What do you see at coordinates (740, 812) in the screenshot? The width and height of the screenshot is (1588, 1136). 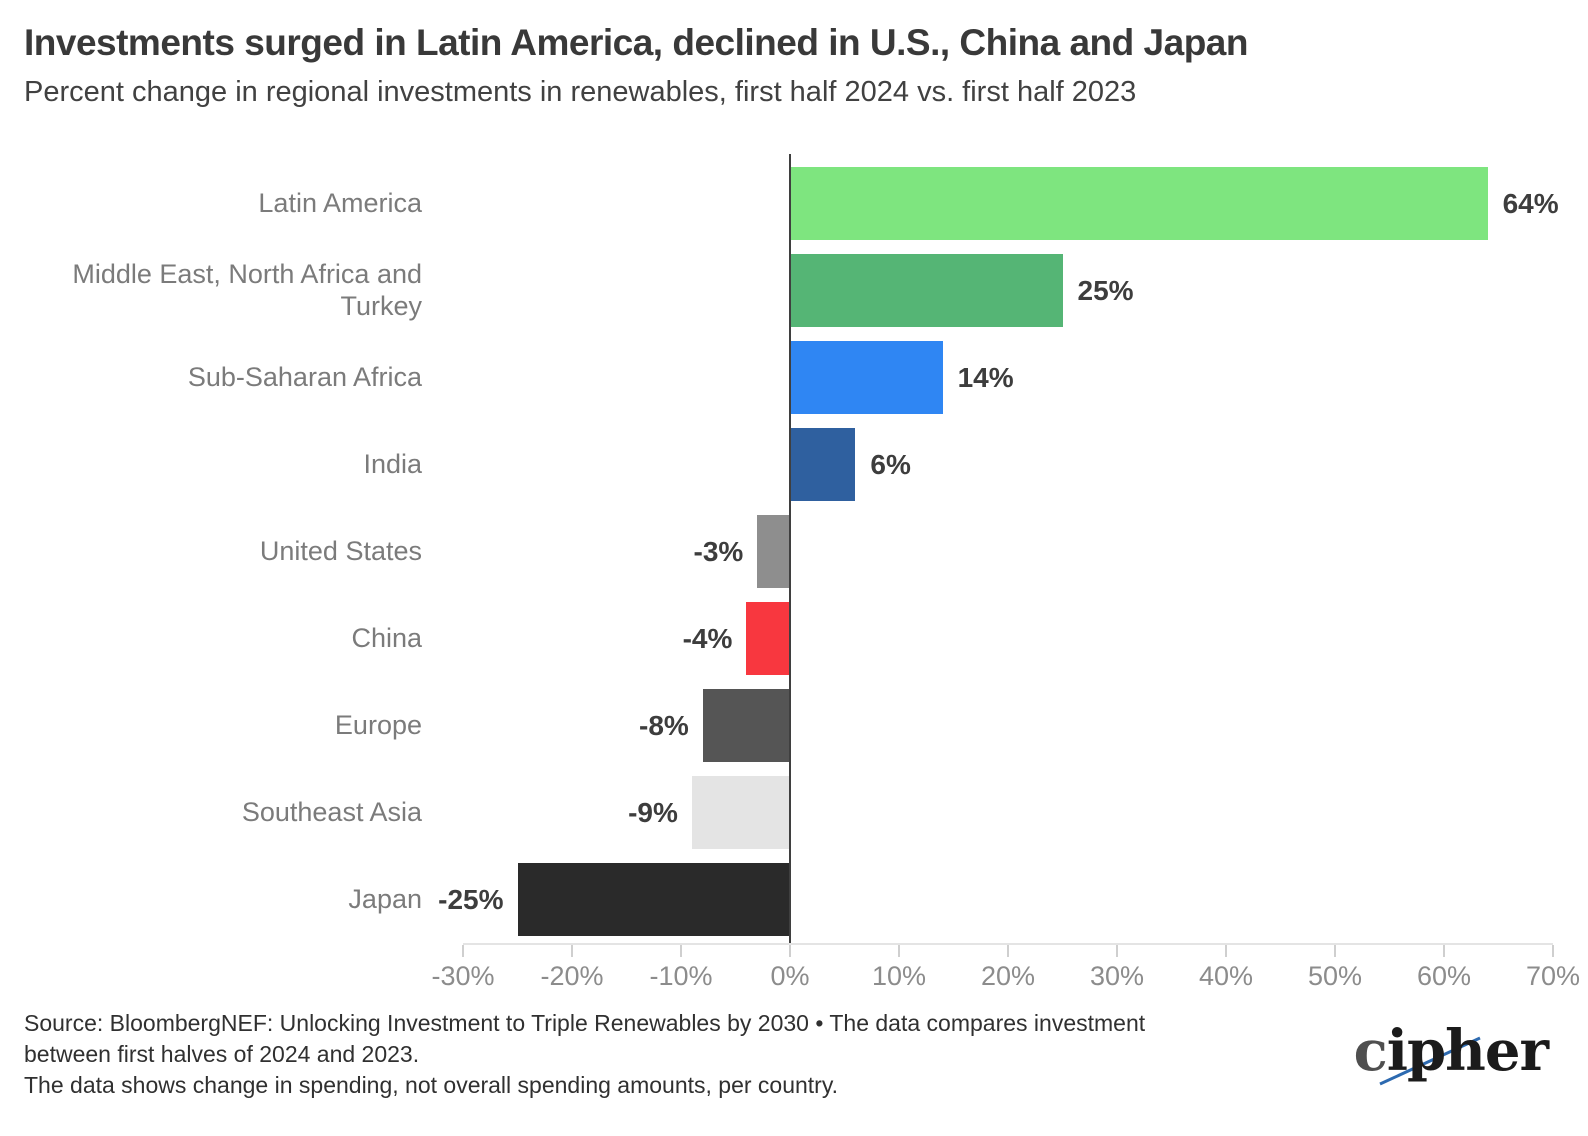 I see `bar-southeast-asia` at bounding box center [740, 812].